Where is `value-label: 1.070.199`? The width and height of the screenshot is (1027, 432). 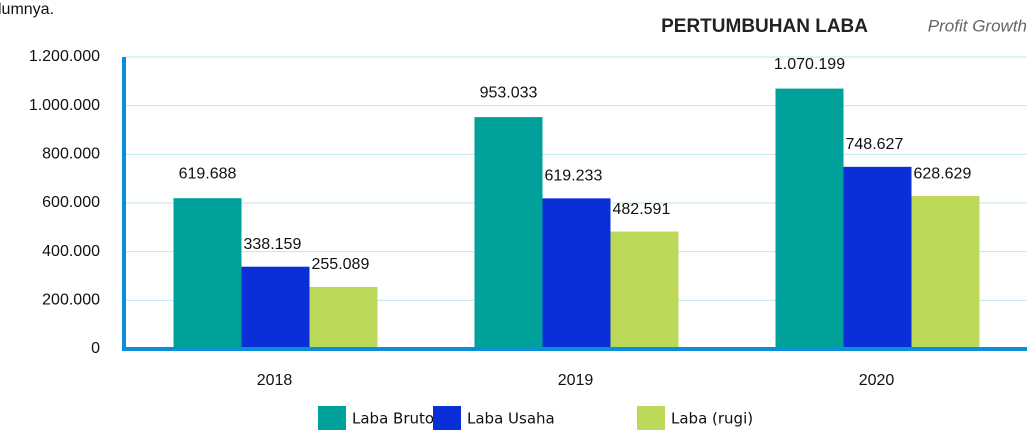 value-label: 1.070.199 is located at coordinates (809, 64).